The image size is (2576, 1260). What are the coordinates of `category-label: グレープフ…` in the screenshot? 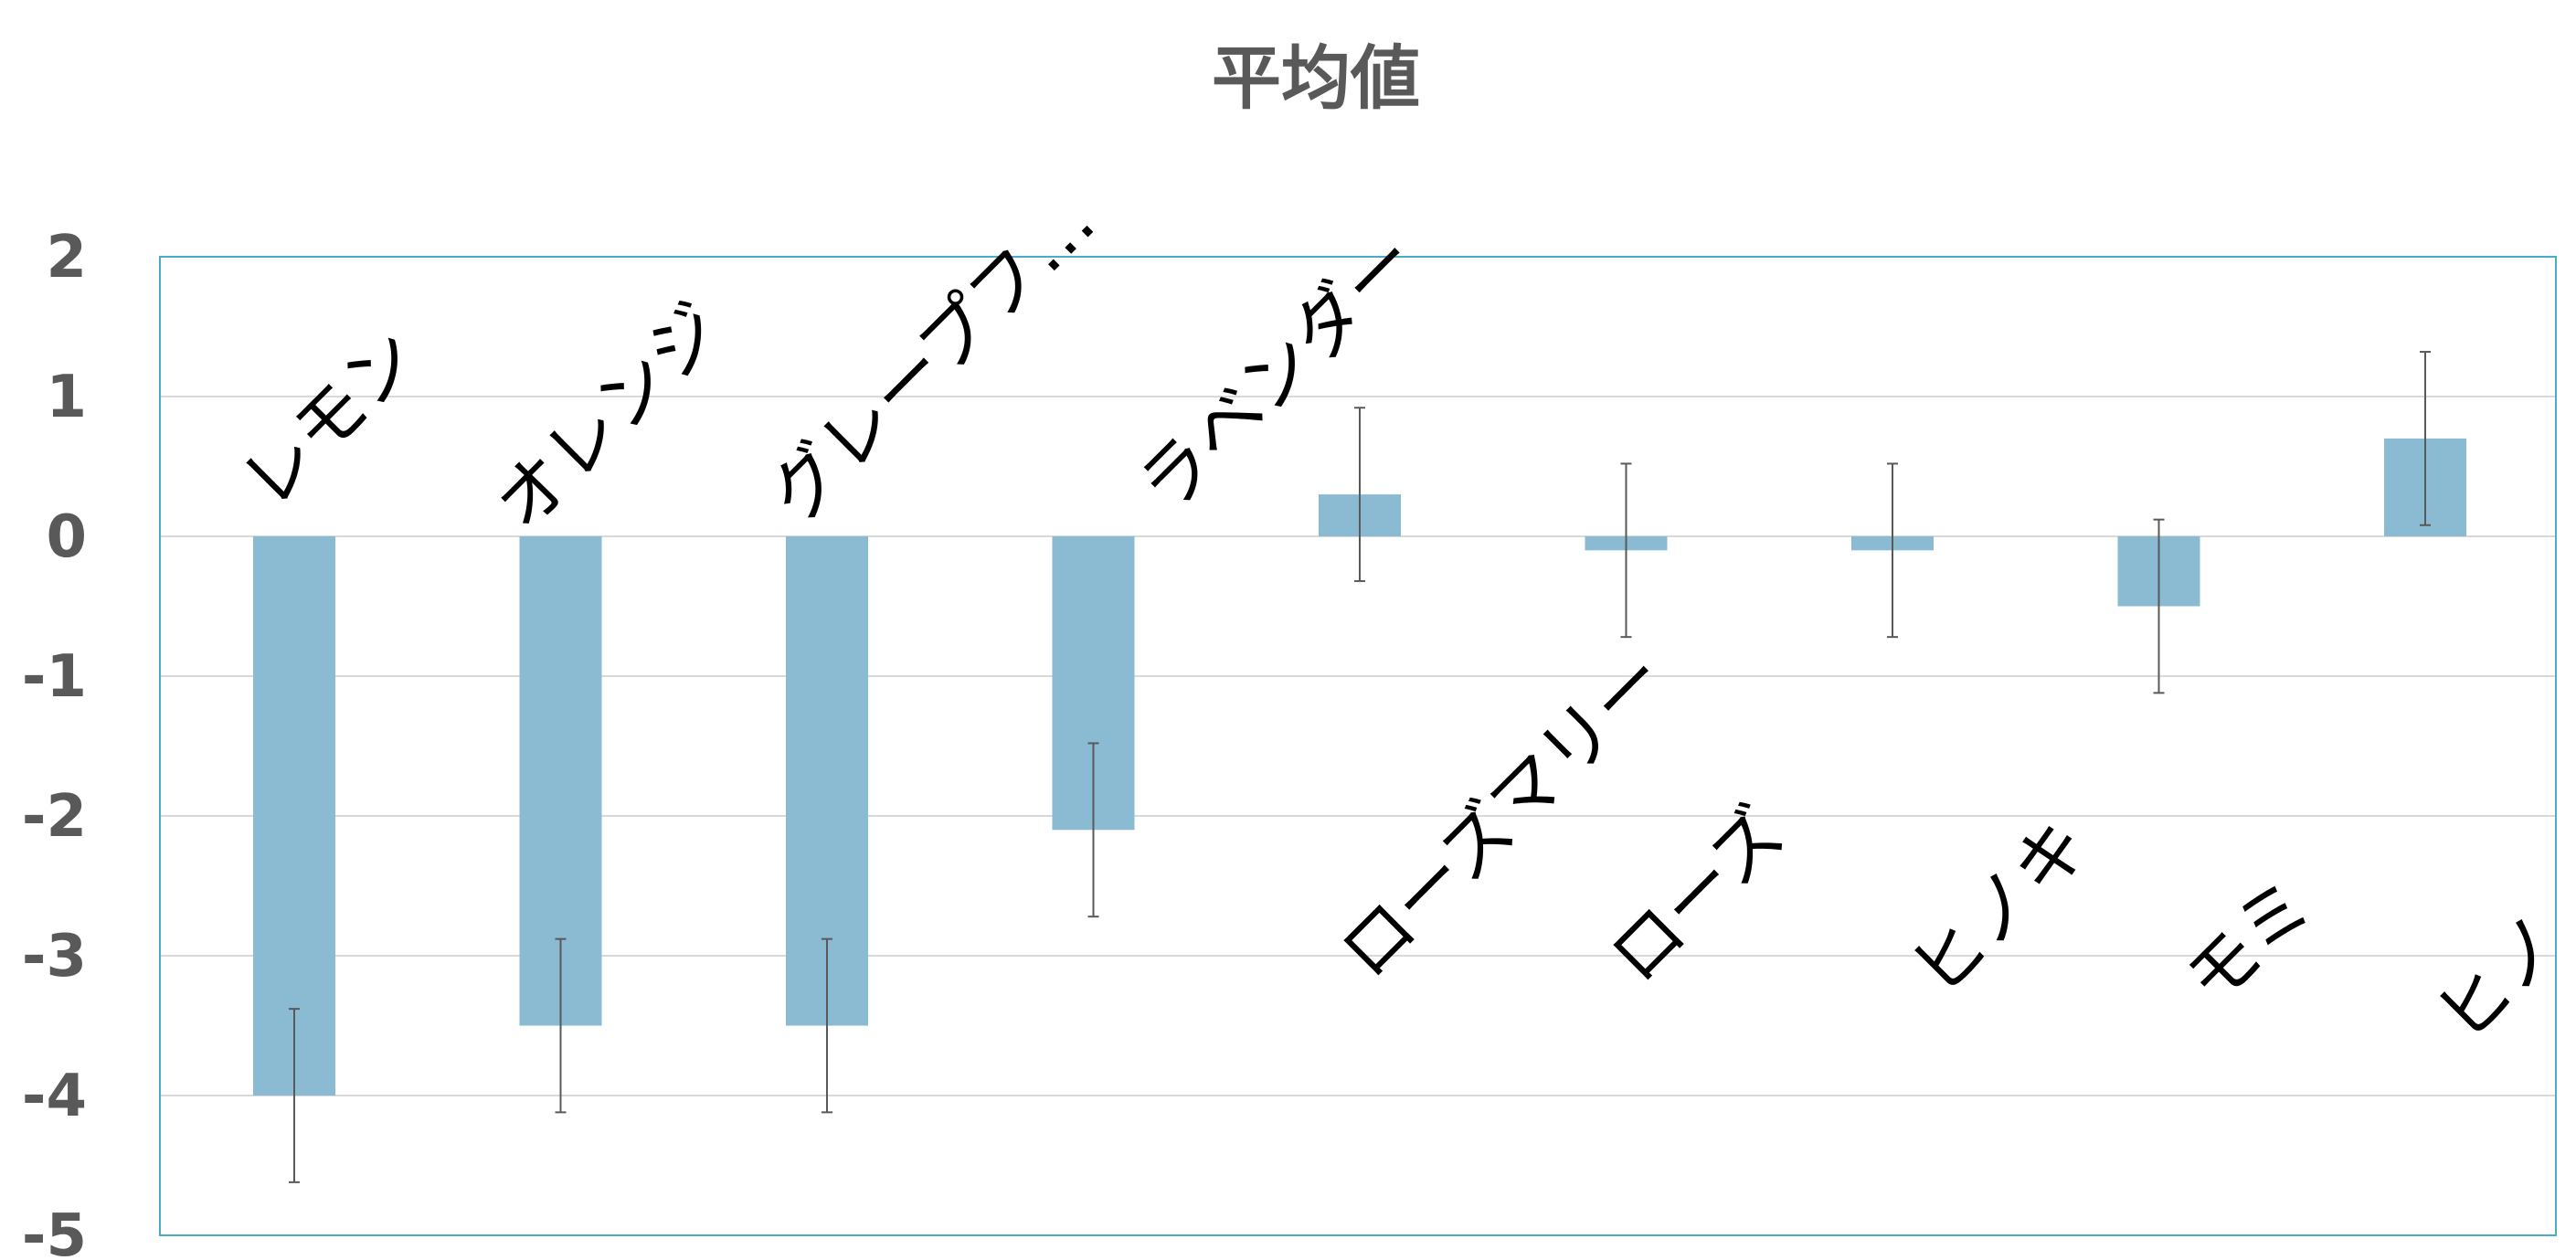 It's located at (932, 358).